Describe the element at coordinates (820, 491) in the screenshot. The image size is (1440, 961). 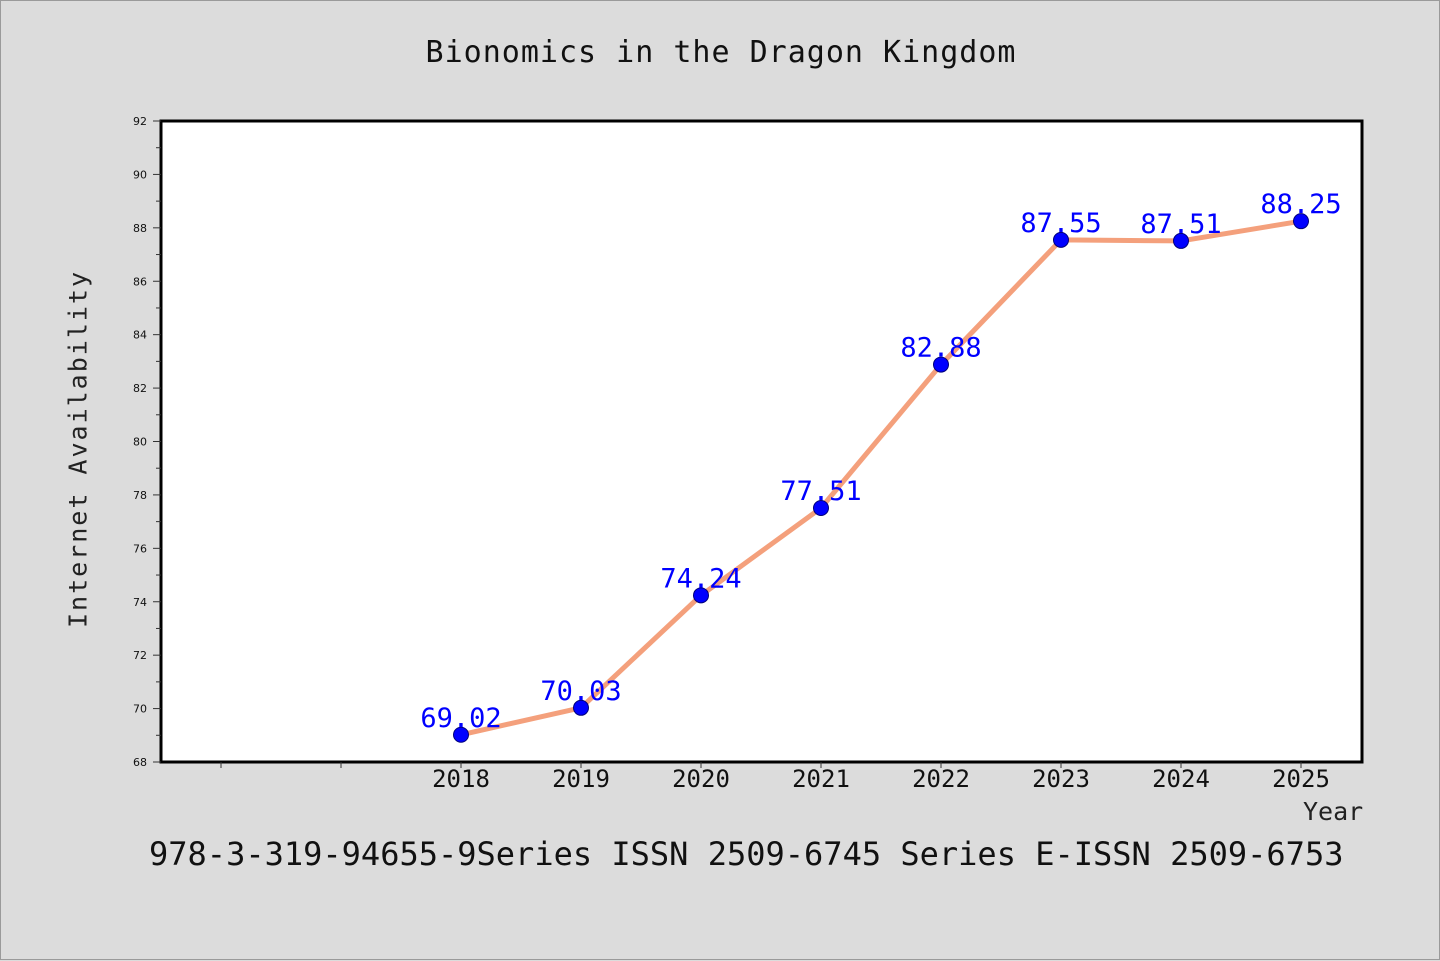
I see `data-label: 77.51` at that location.